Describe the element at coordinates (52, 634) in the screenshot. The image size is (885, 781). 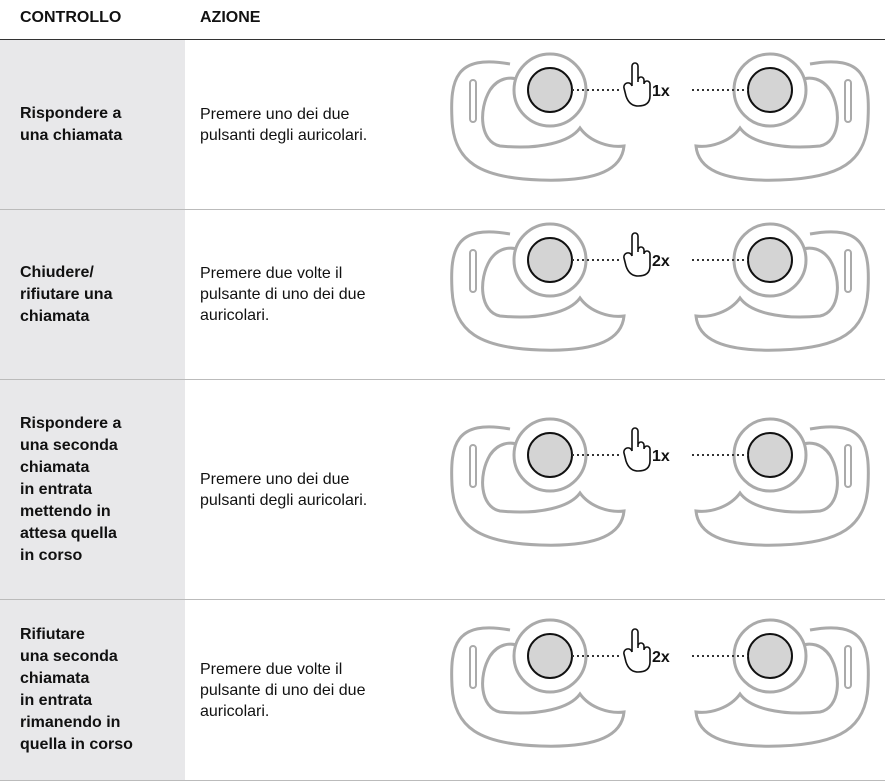
I see `control-text: Rifiutare` at that location.